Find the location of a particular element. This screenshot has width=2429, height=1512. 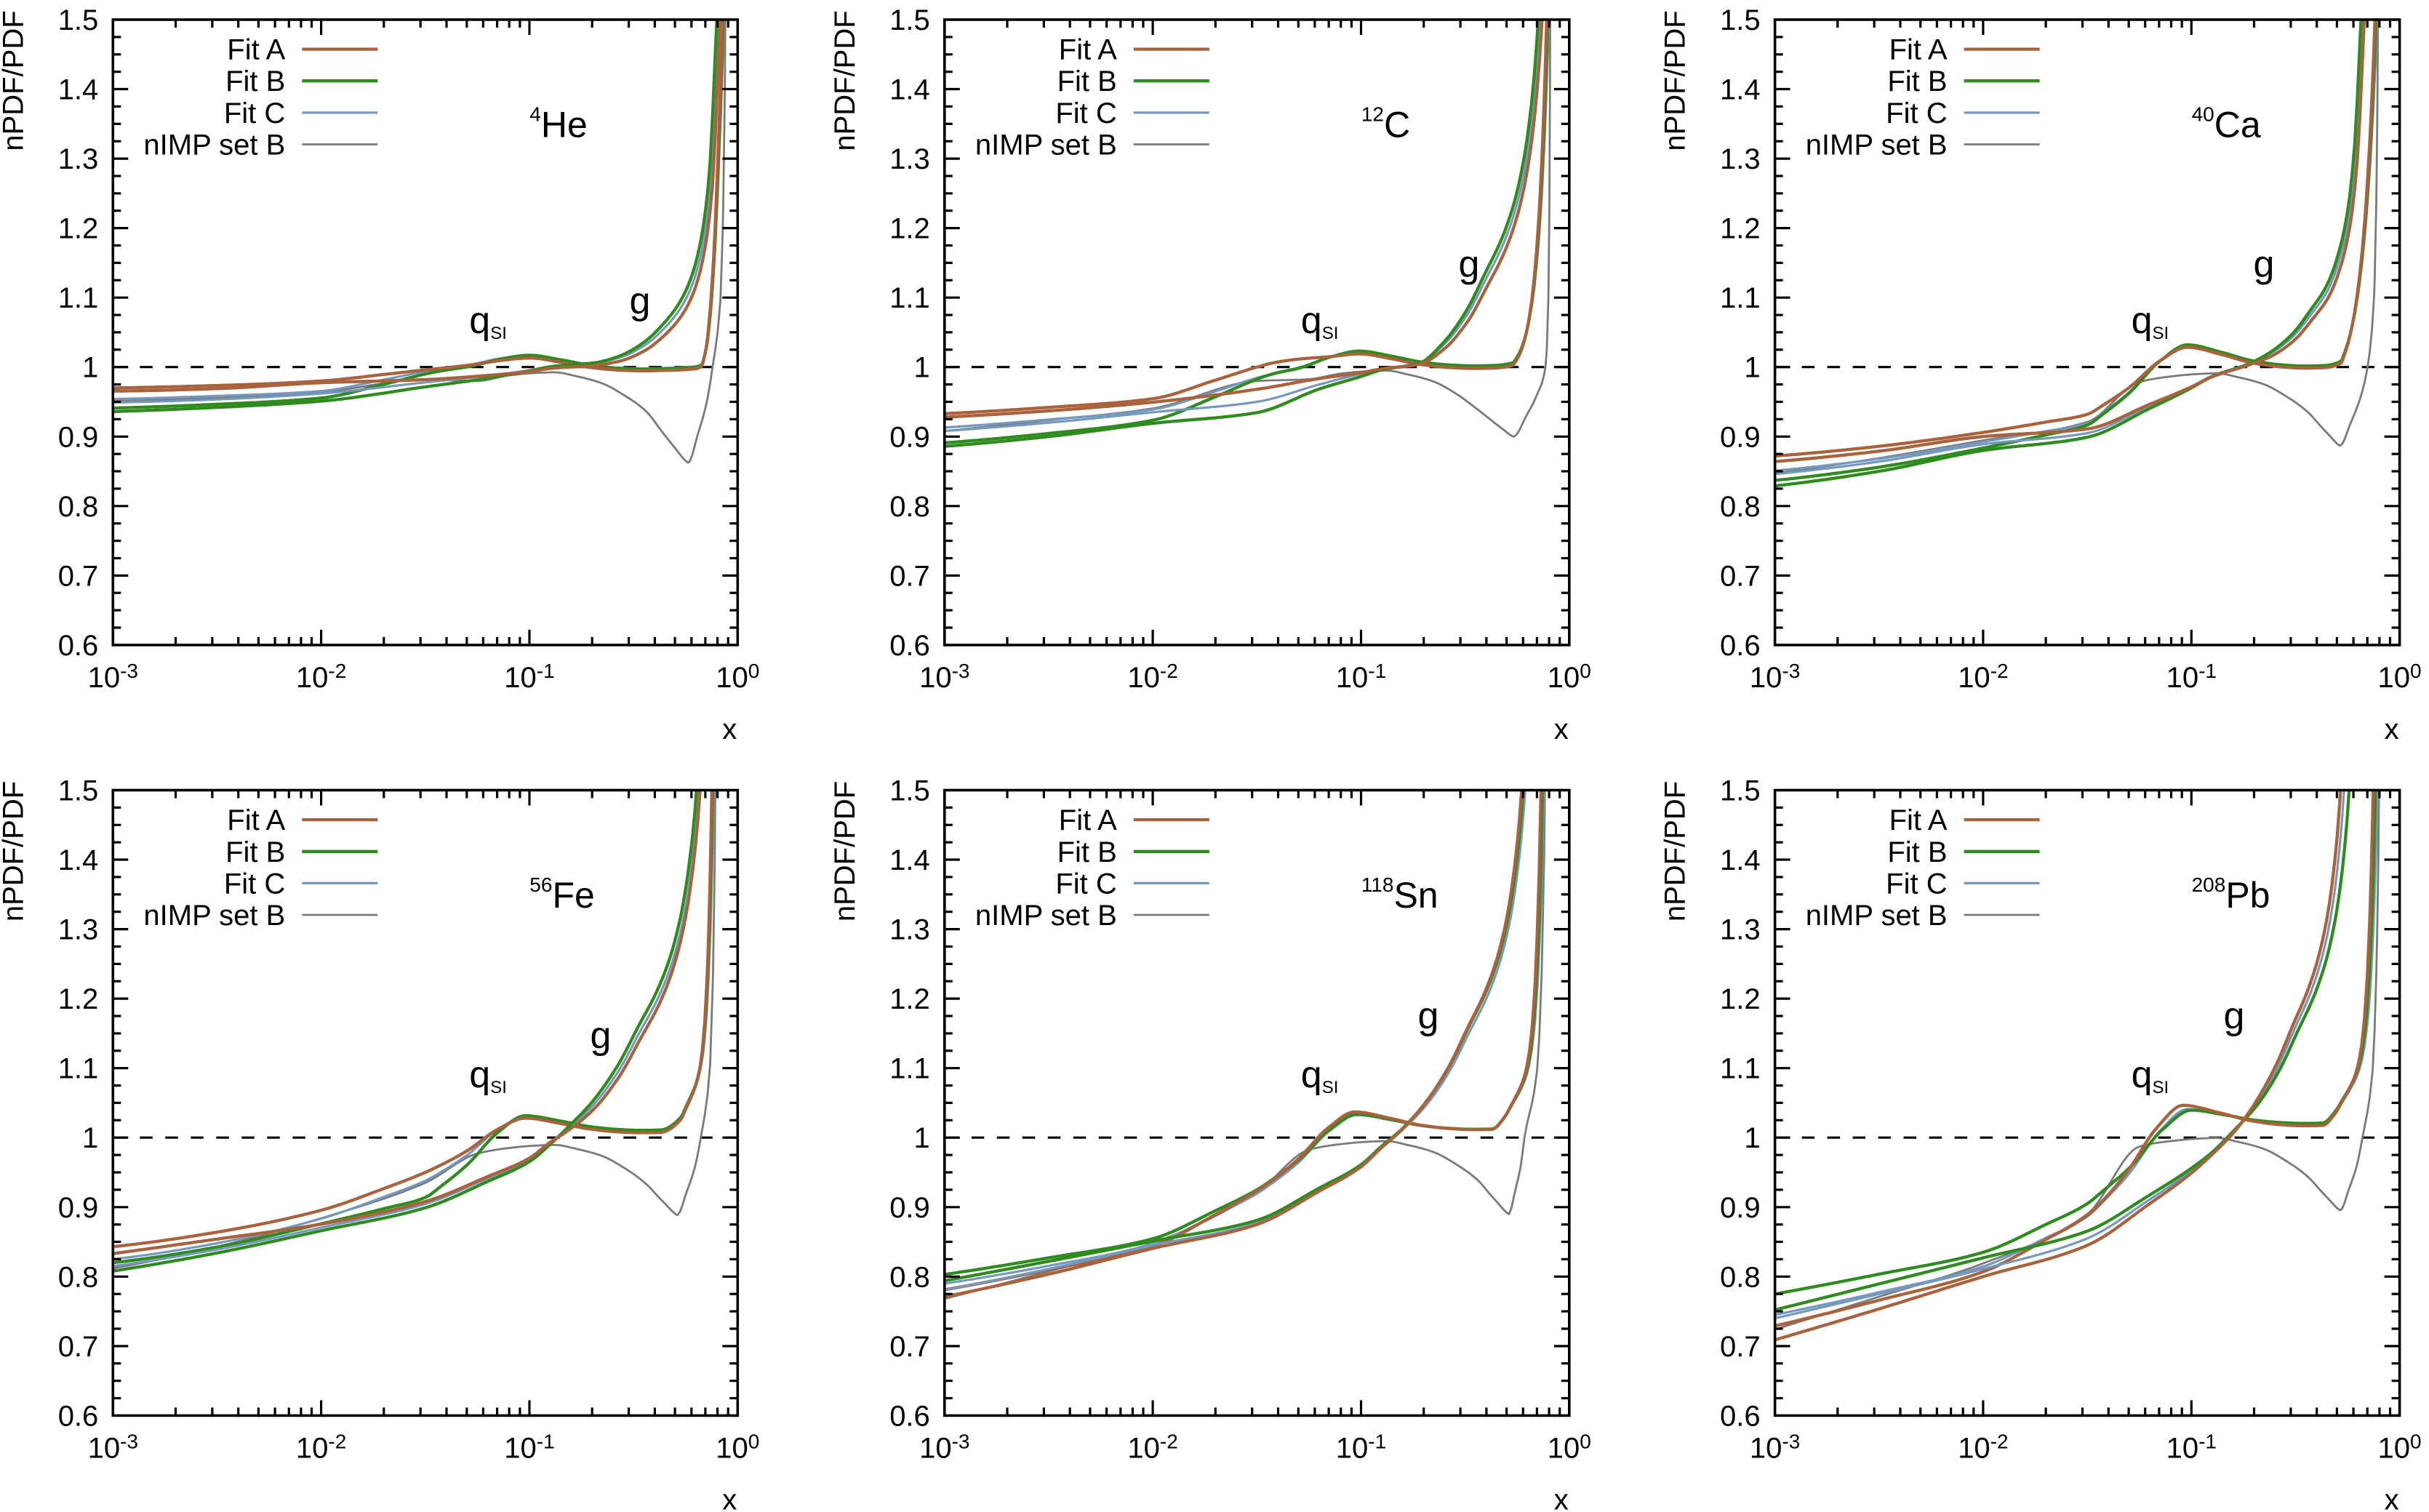

svg-text: 4He is located at coordinates (558, 124).